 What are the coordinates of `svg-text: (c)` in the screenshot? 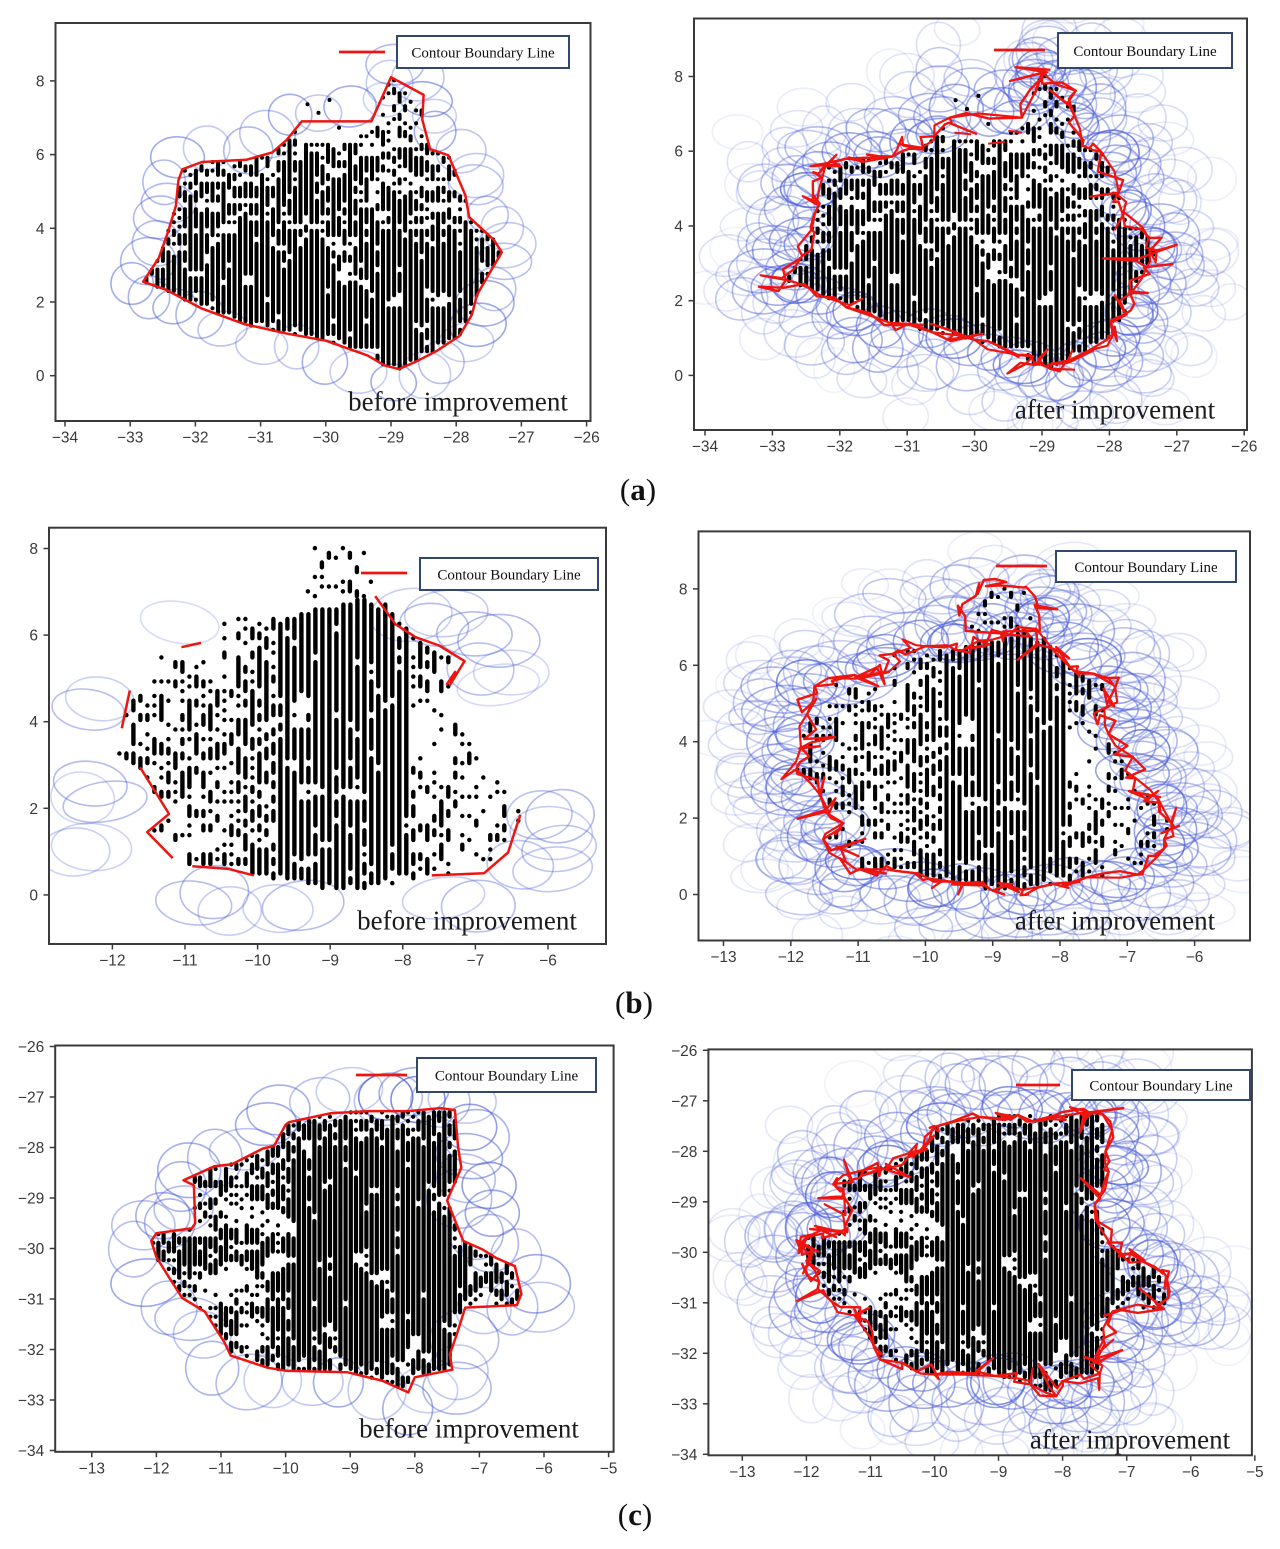 It's located at (635, 1514).